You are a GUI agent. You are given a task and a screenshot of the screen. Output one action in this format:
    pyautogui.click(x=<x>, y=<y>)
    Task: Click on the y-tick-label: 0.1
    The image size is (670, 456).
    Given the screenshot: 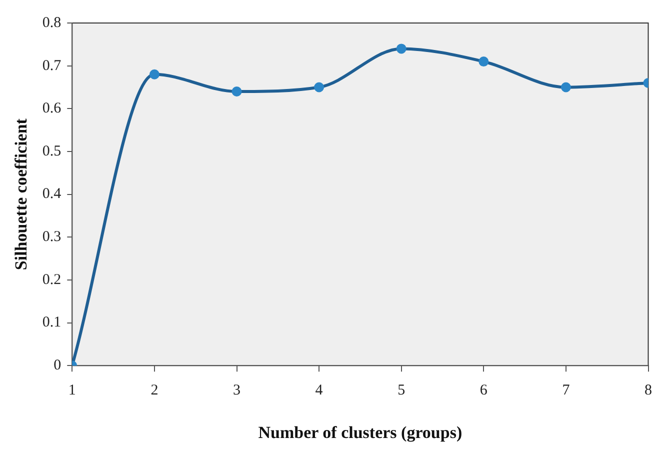 What is the action you would take?
    pyautogui.click(x=52, y=322)
    